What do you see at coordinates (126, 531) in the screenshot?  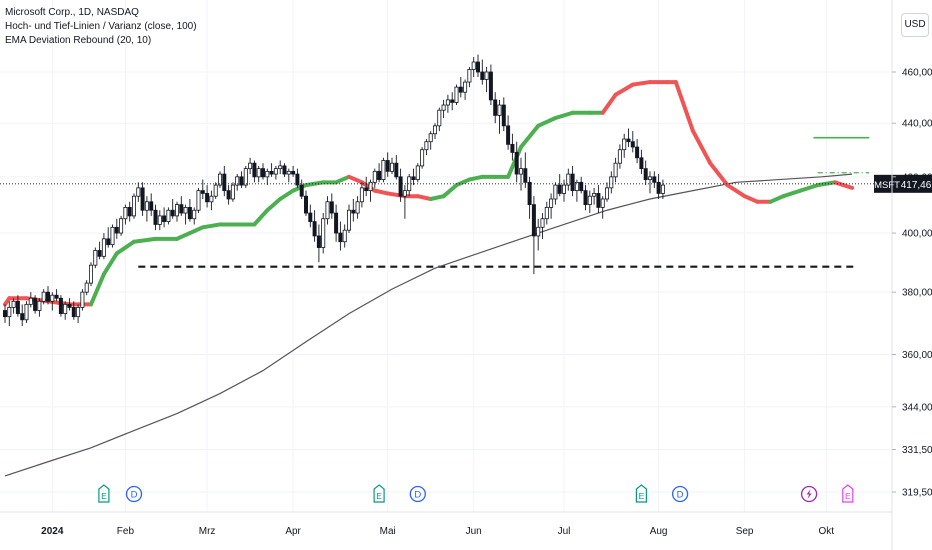 I see `time-label: Feb` at bounding box center [126, 531].